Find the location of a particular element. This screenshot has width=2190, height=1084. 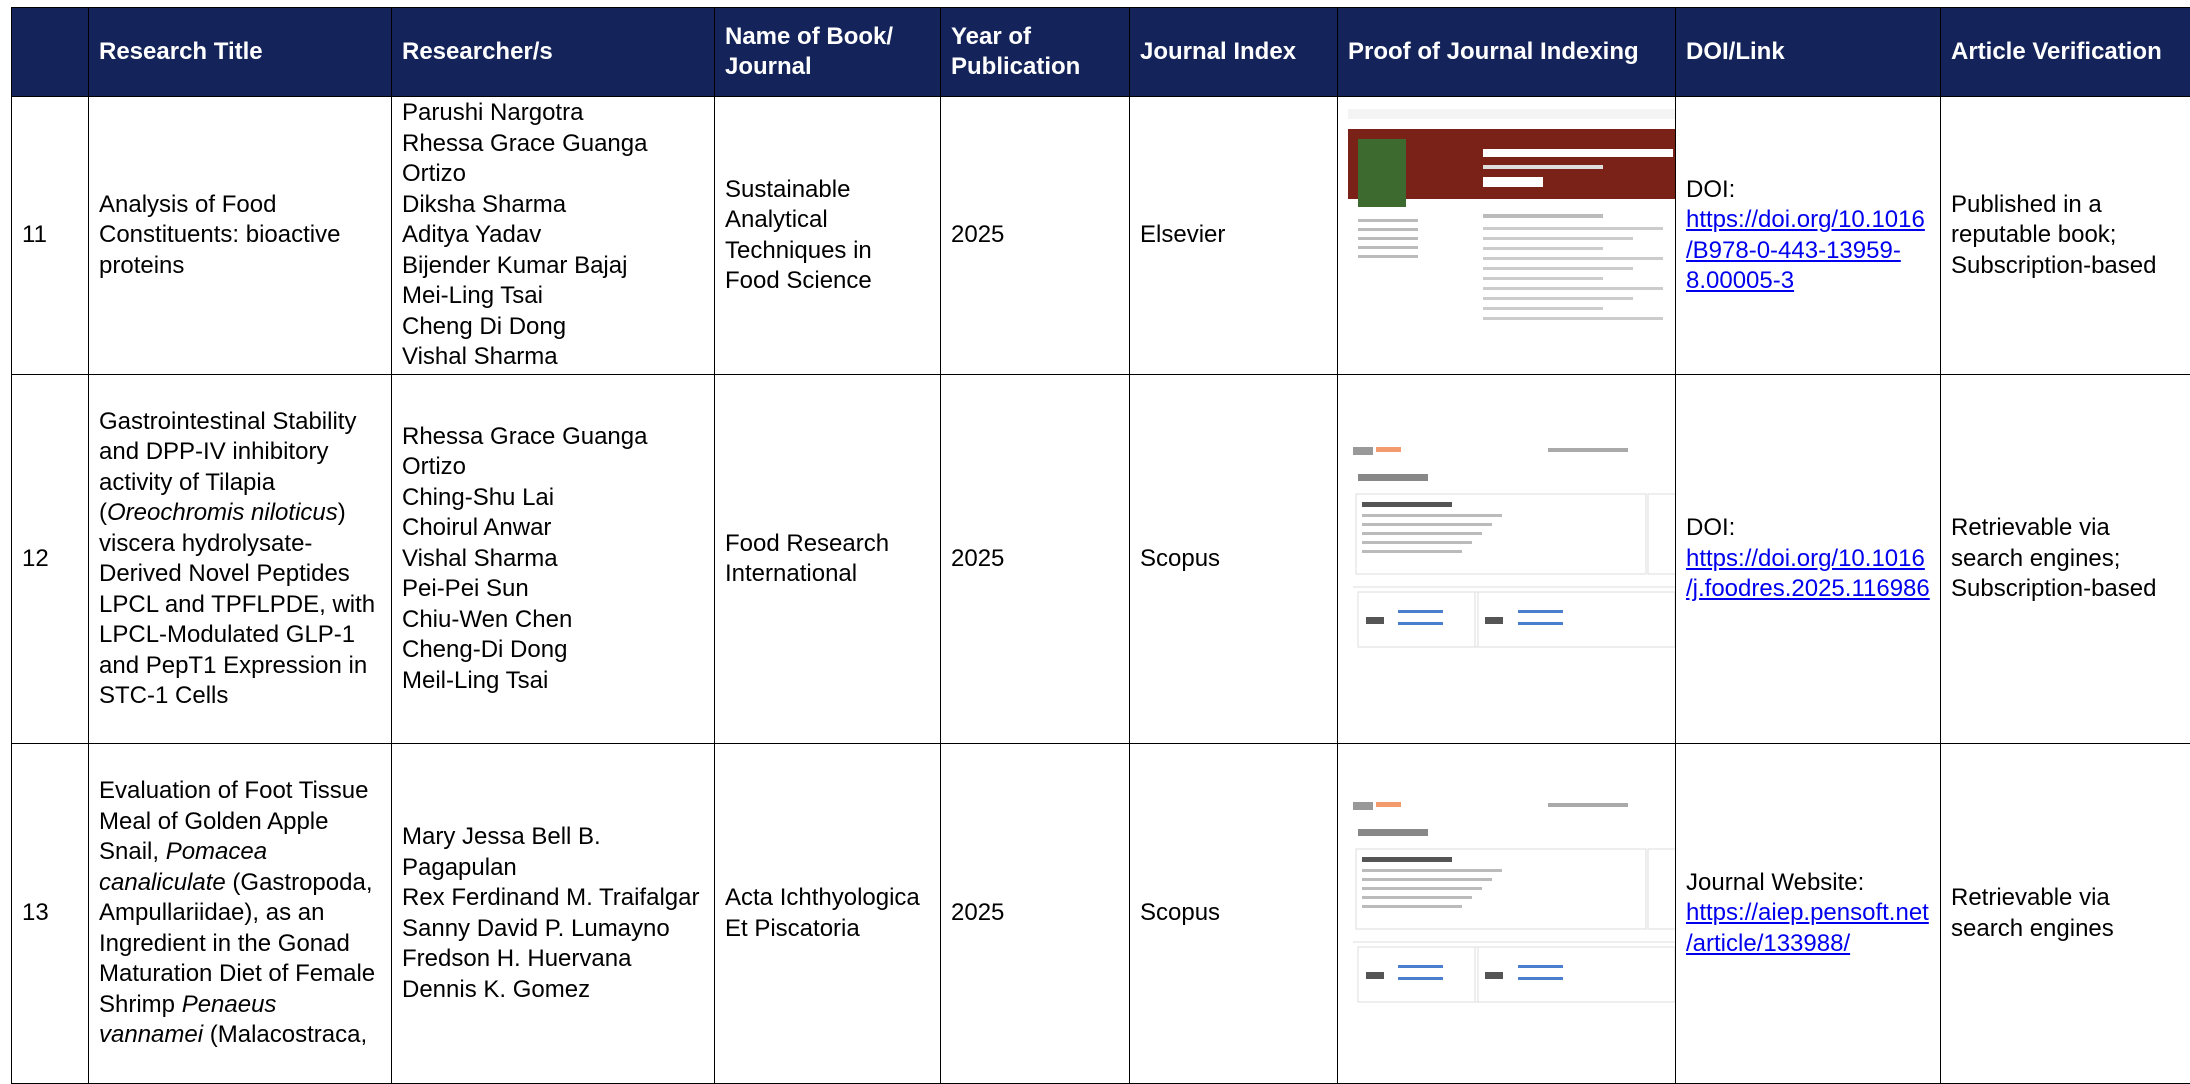

header-cell: Name of Book/ Journal is located at coordinates (828, 52).